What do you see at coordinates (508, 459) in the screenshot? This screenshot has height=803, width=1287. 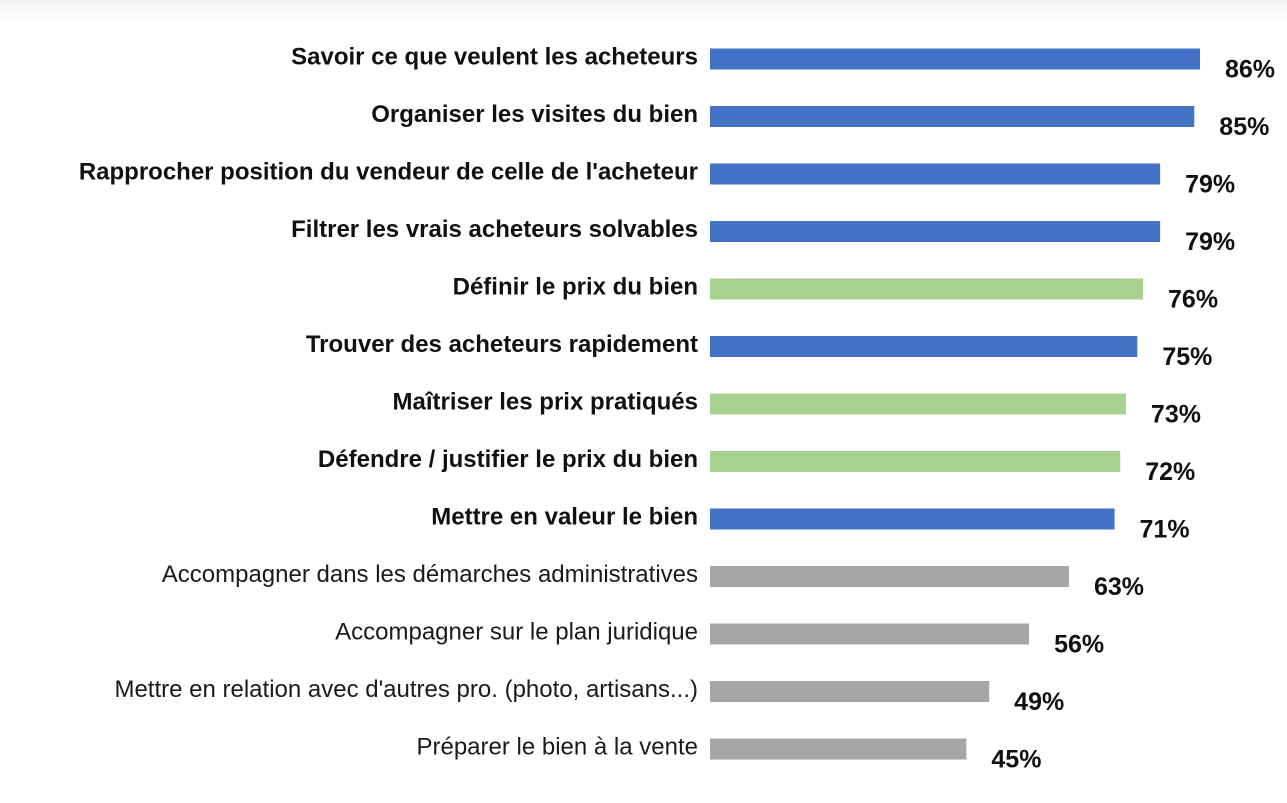 I see `category-label: Défendre / justifier le prix du bien` at bounding box center [508, 459].